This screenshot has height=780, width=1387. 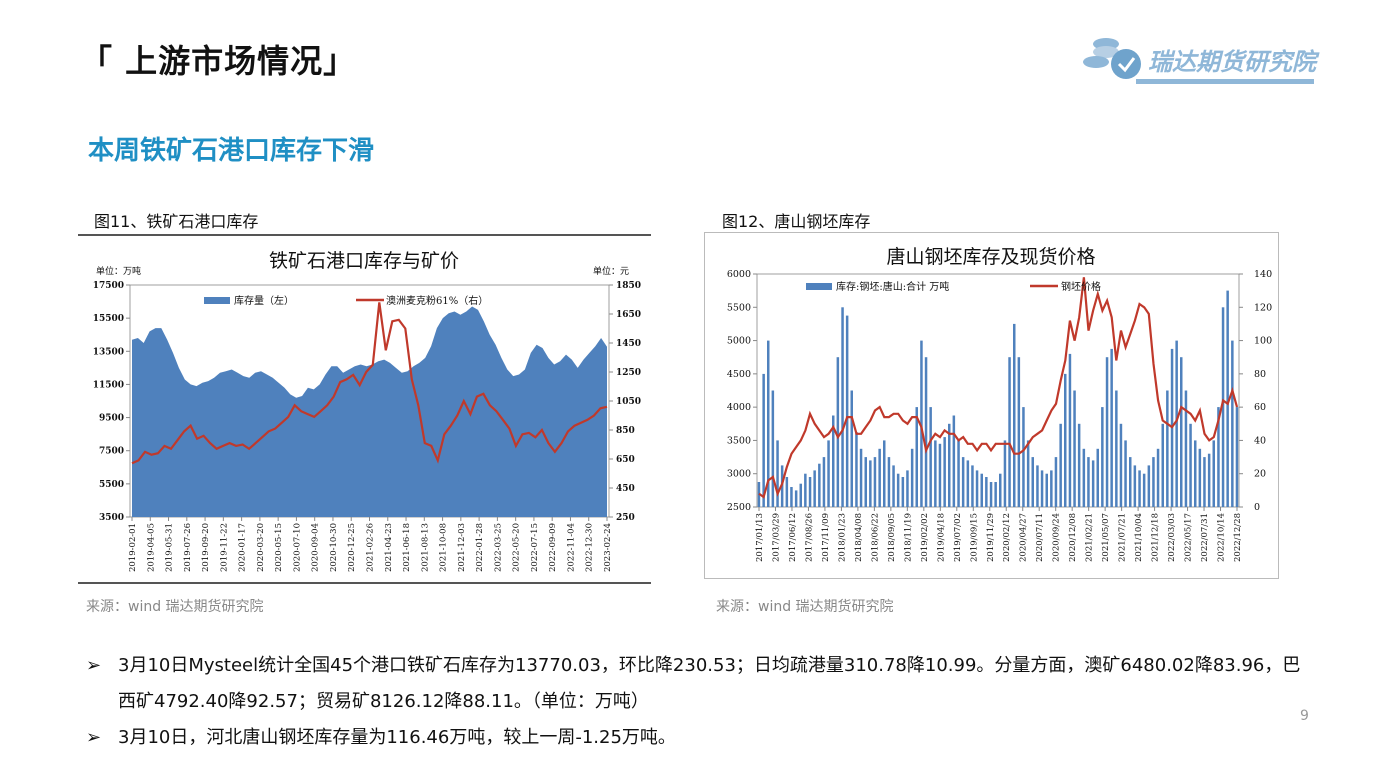 I want to click on legend-swatch, so click(x=819, y=286).